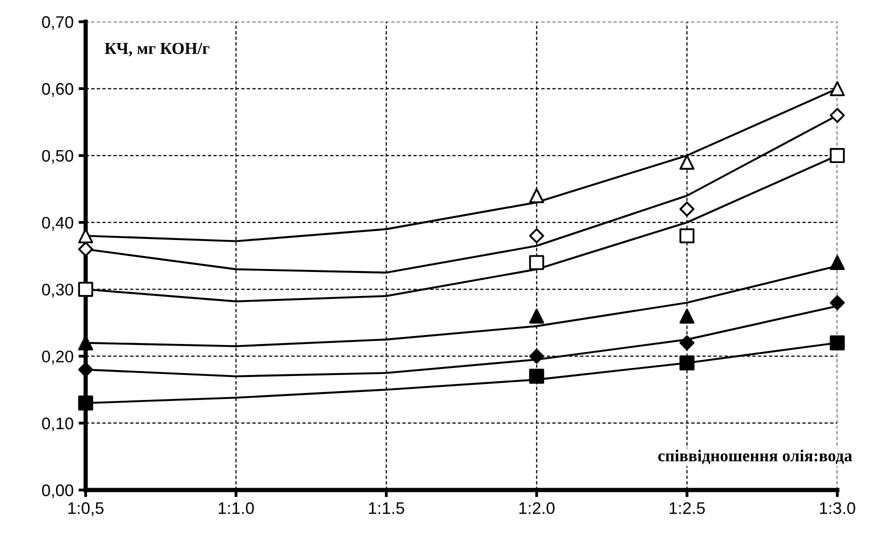 The image size is (874, 537). Describe the element at coordinates (58, 223) in the screenshot. I see `y-tick-label: 0,40` at that location.